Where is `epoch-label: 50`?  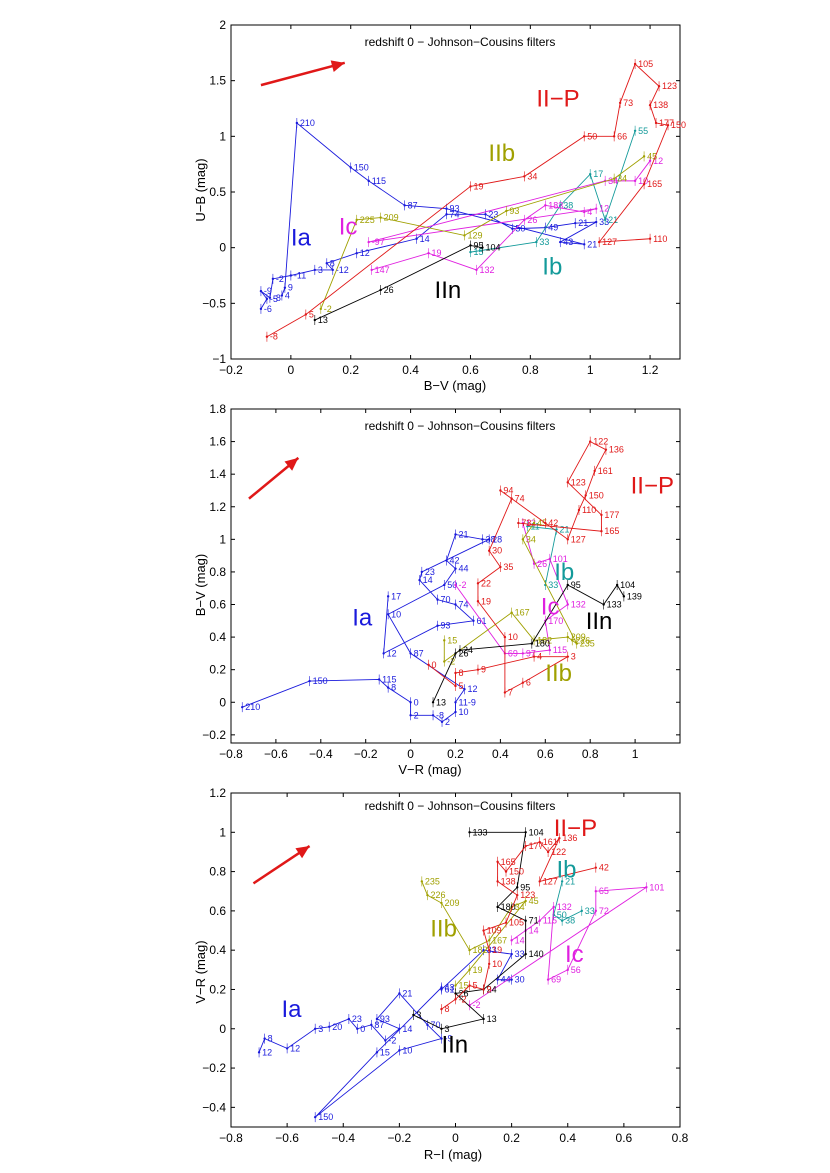
epoch-label: 50 is located at coordinates (452, 585).